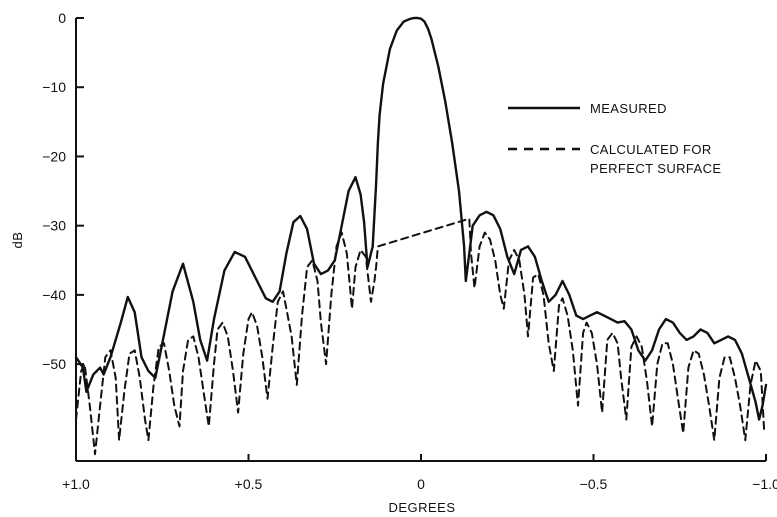 This screenshot has height=517, width=777. I want to click on y-tick-label: −30, so click(54, 226).